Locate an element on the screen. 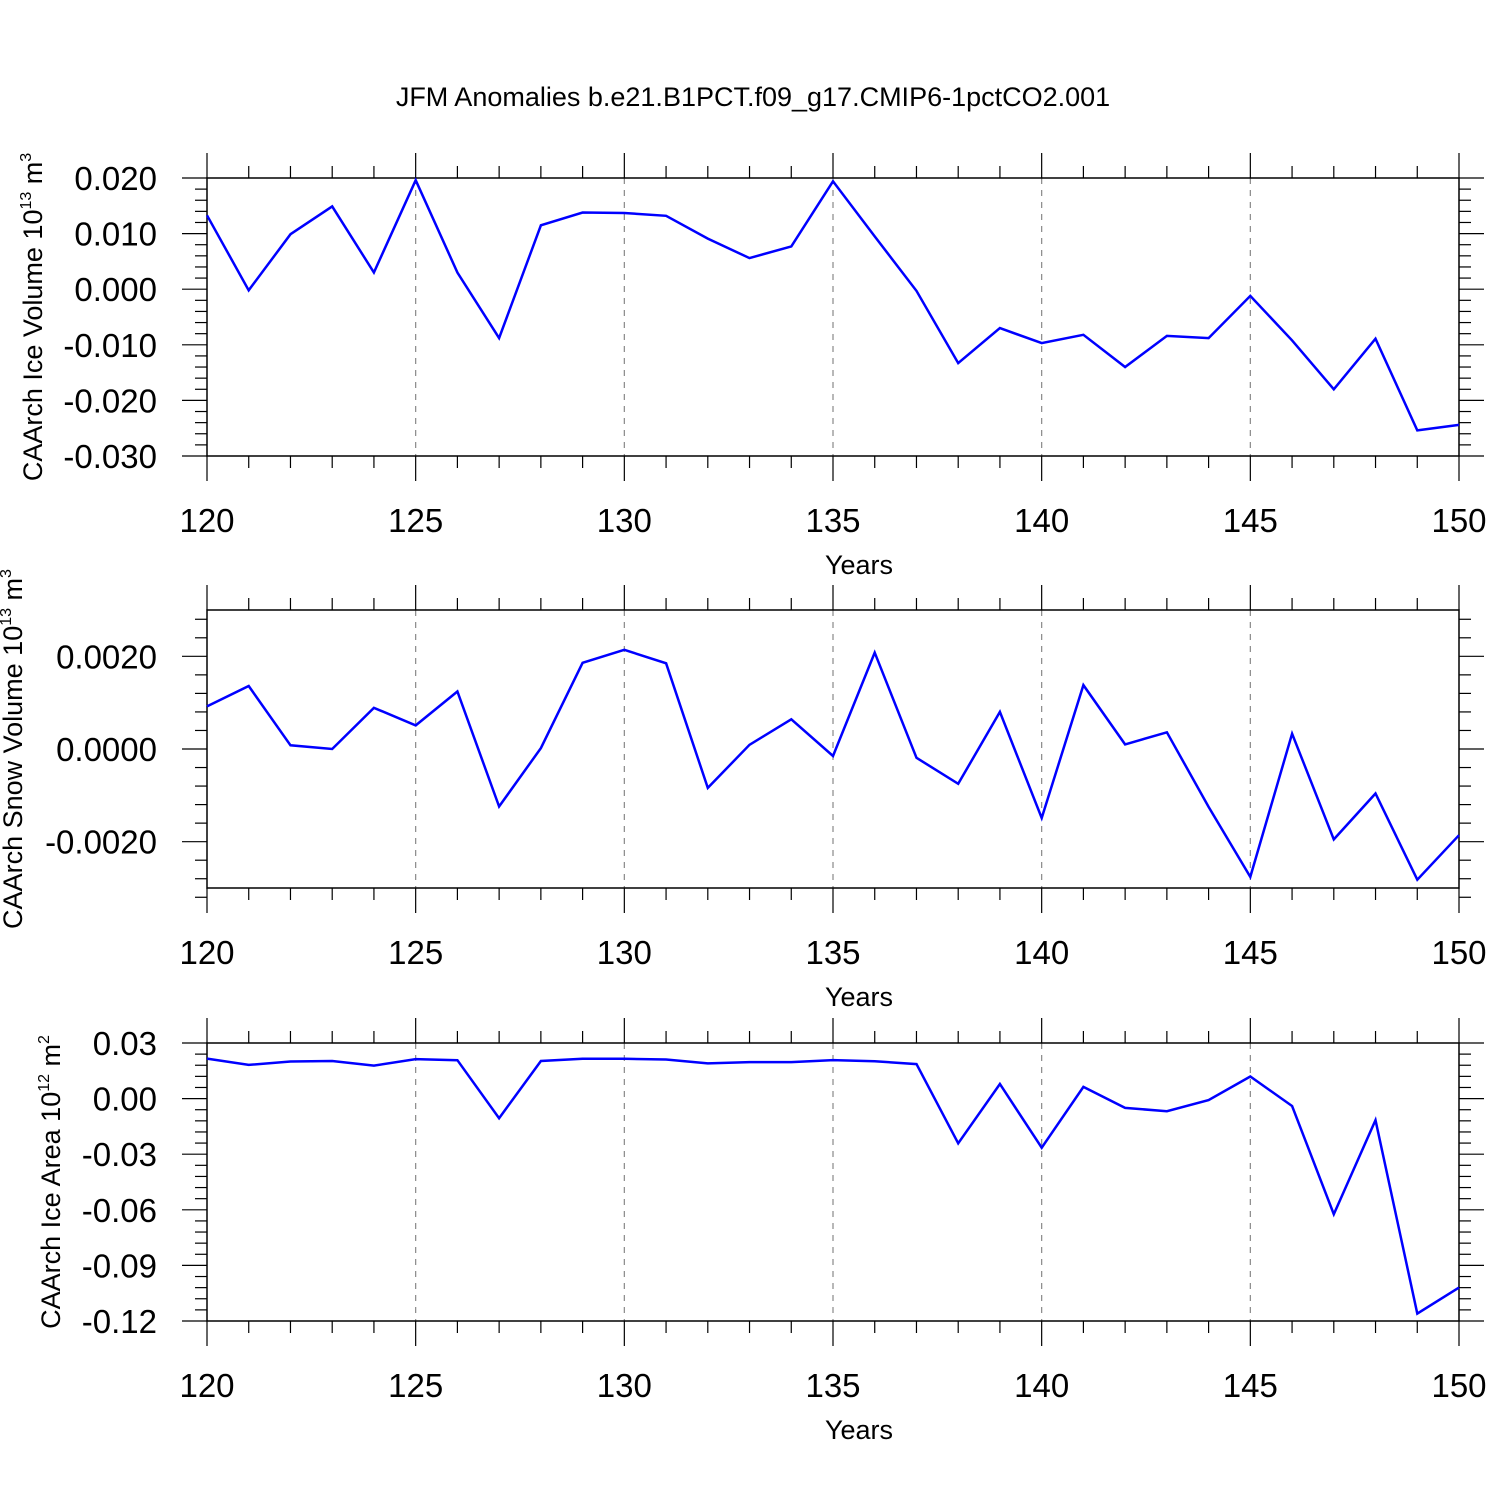  y-tick-label: 0.0000 is located at coordinates (106, 749).